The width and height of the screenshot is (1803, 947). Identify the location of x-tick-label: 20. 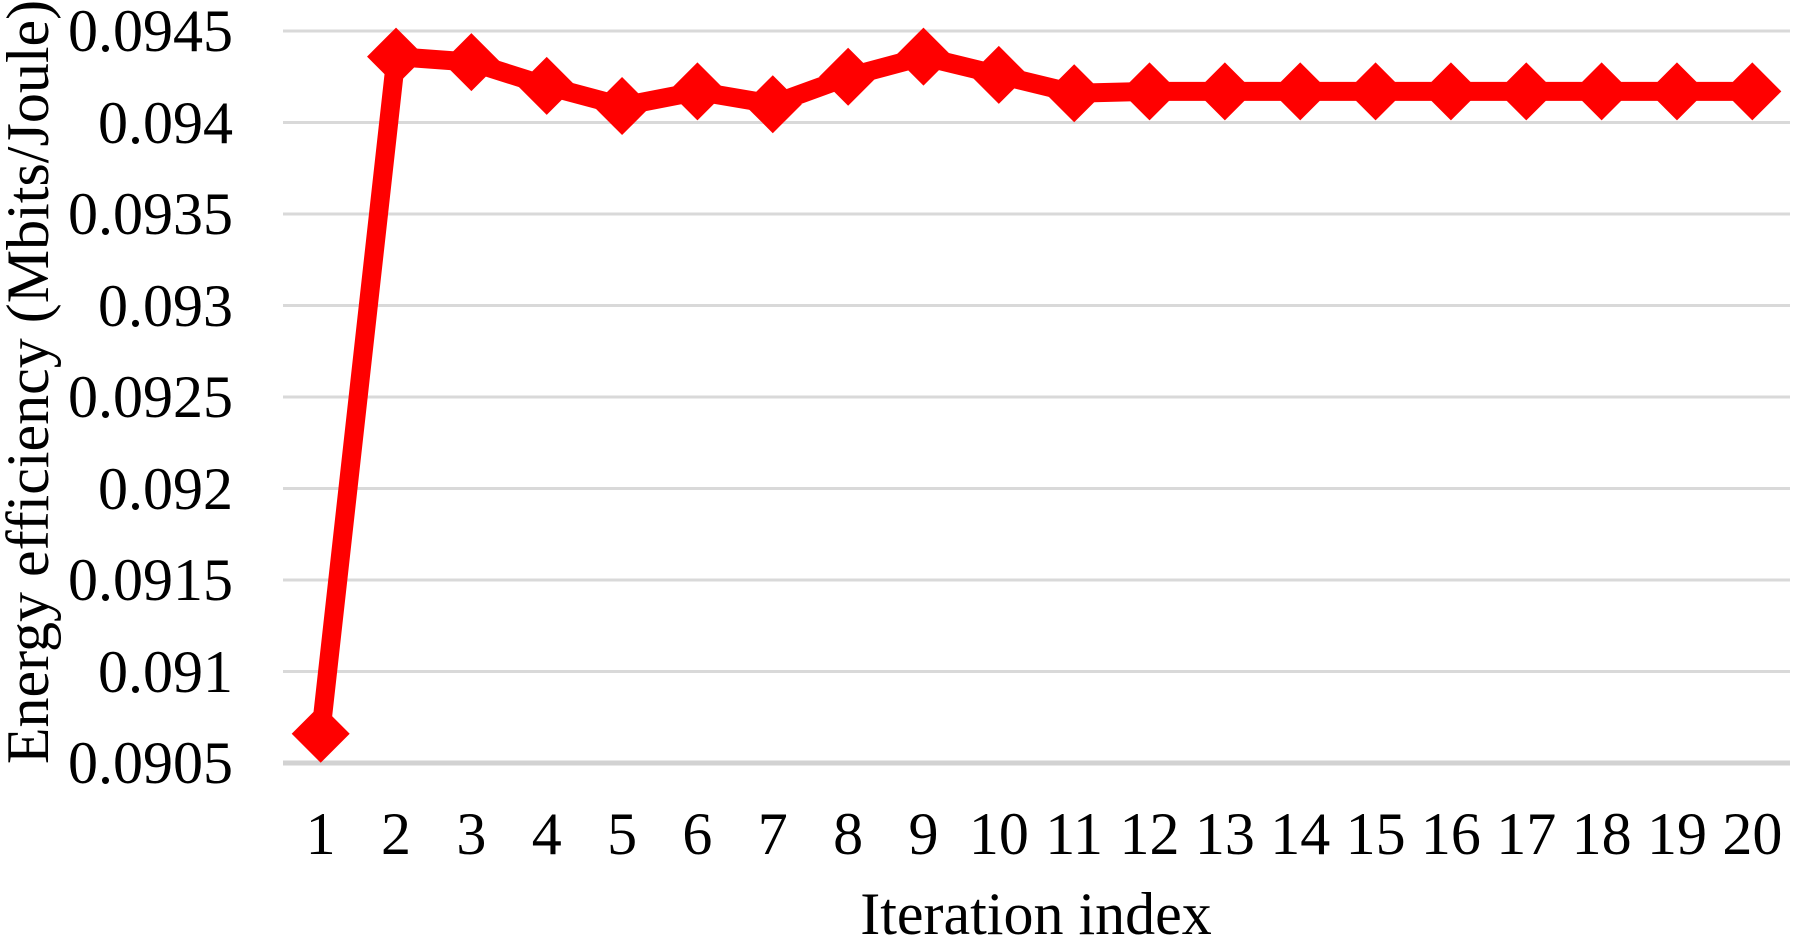
(1752, 834).